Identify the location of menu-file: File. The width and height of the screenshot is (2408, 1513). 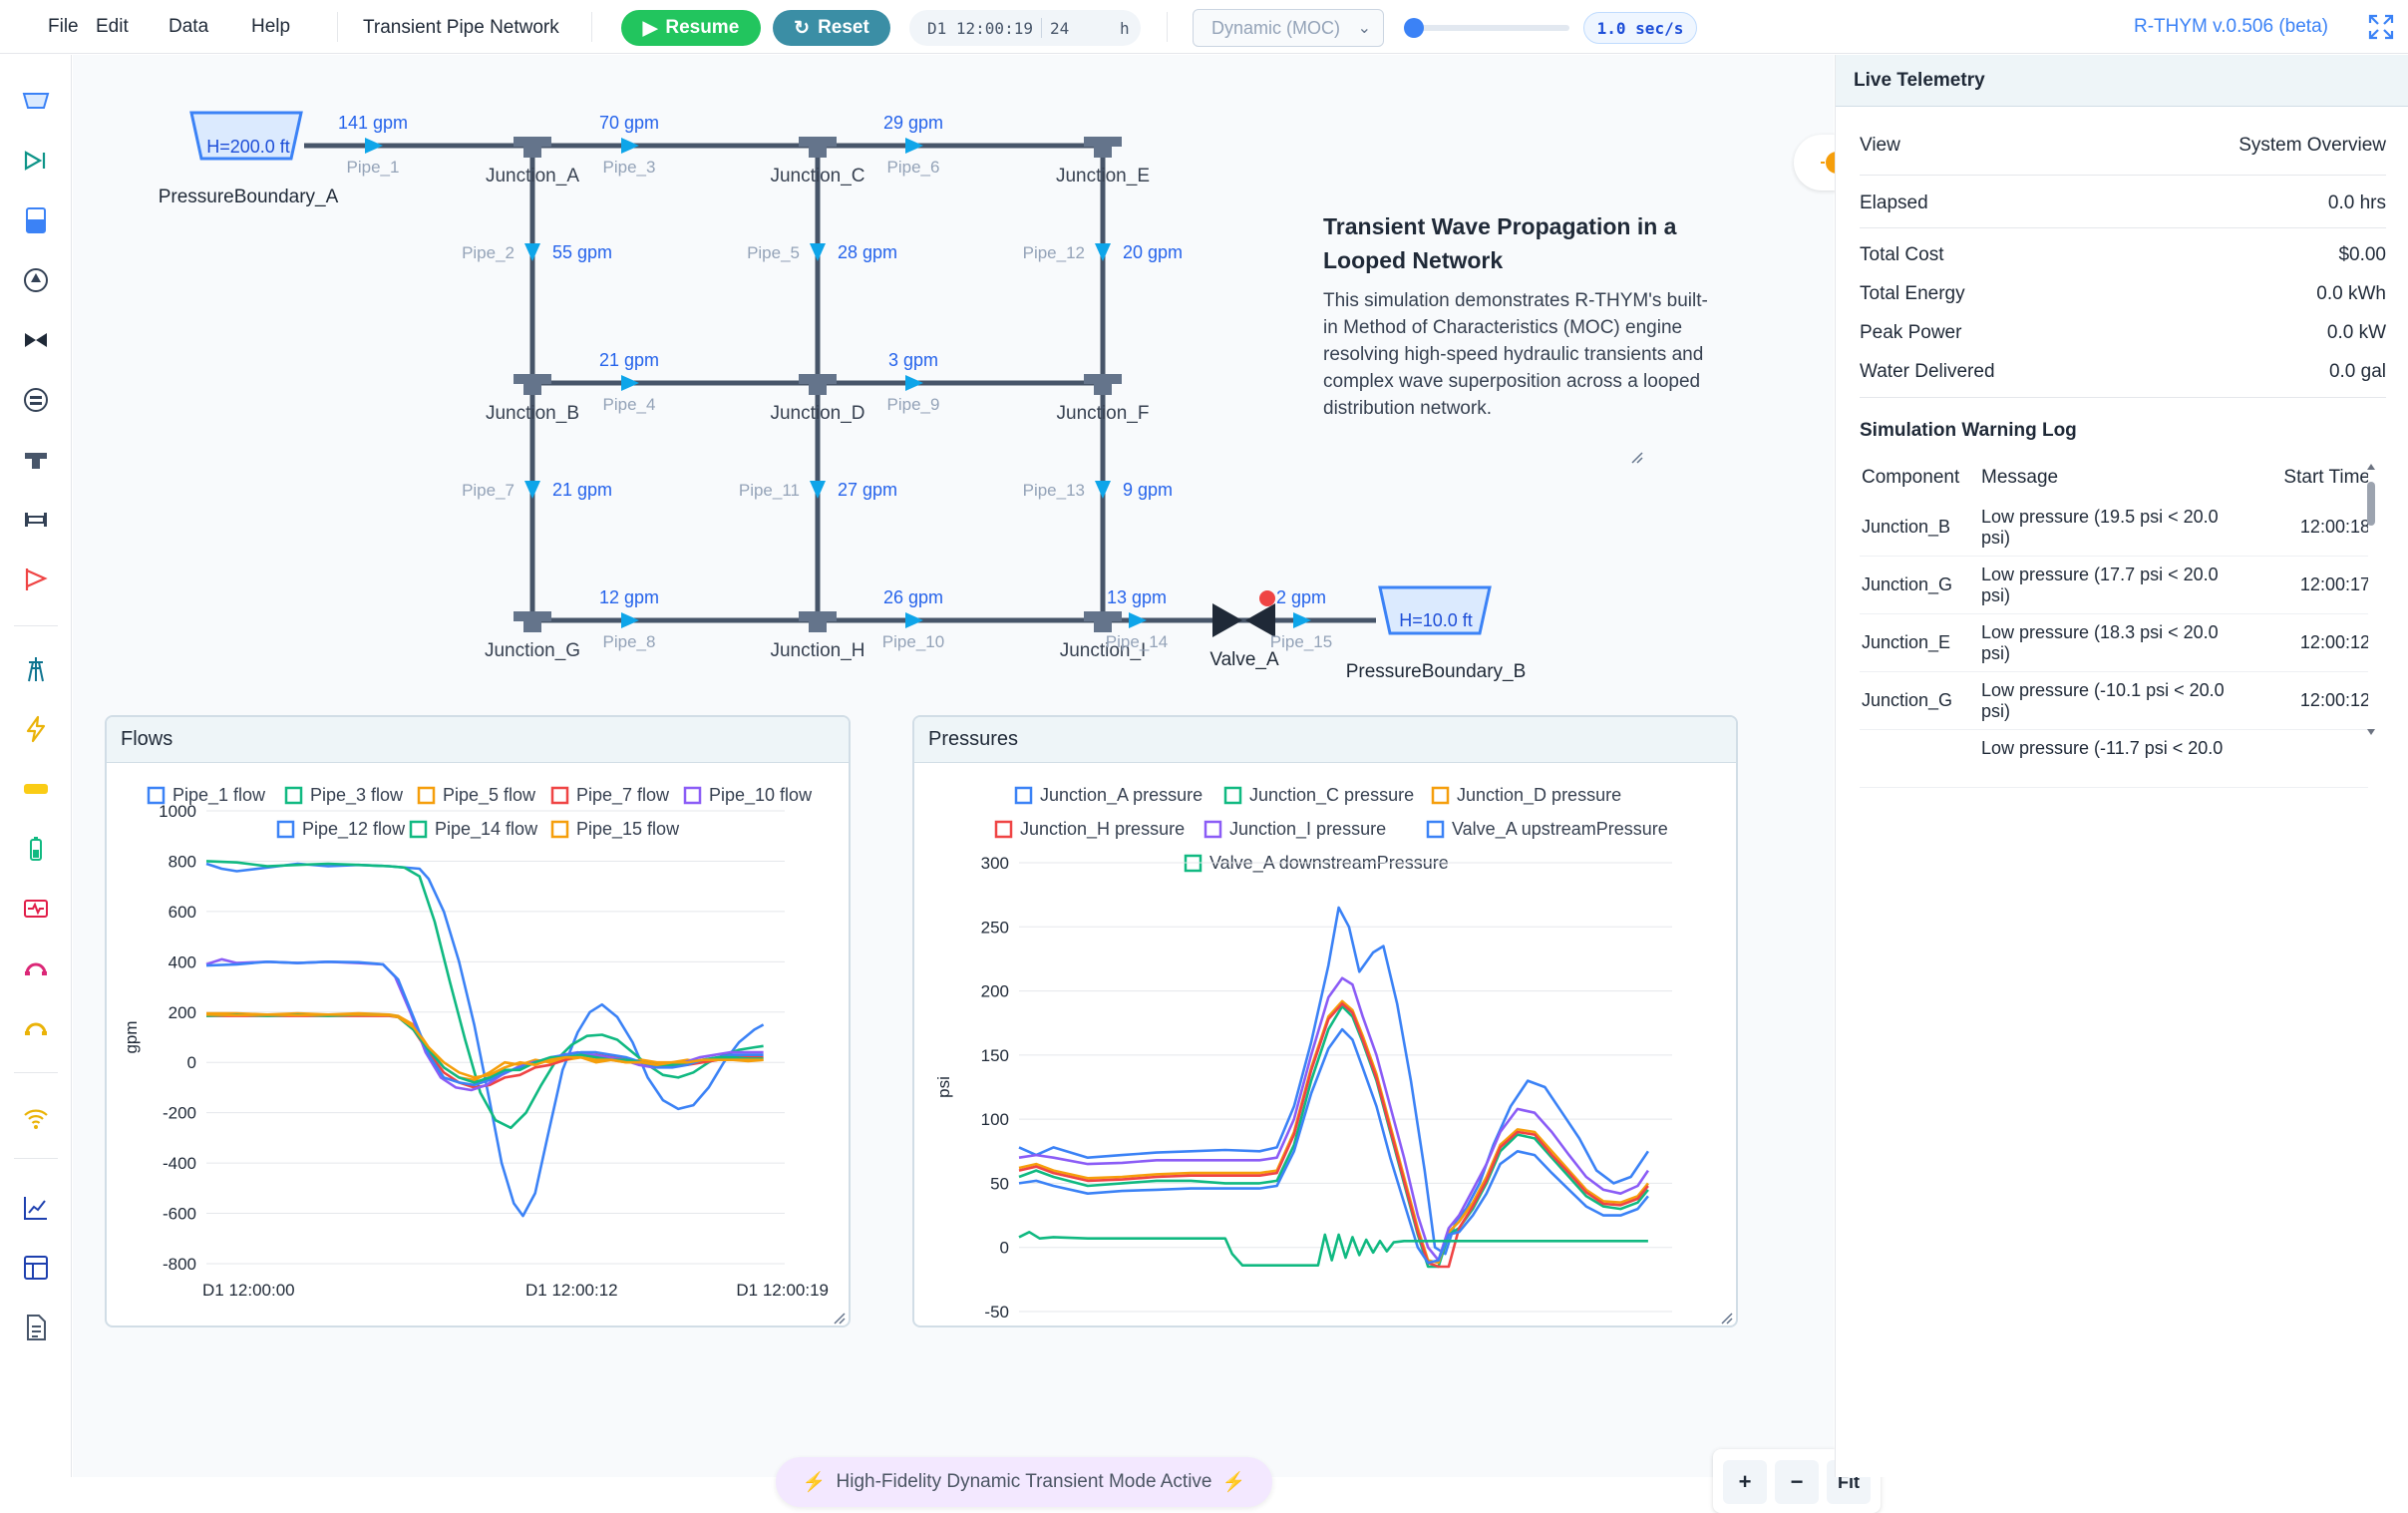
(64, 26).